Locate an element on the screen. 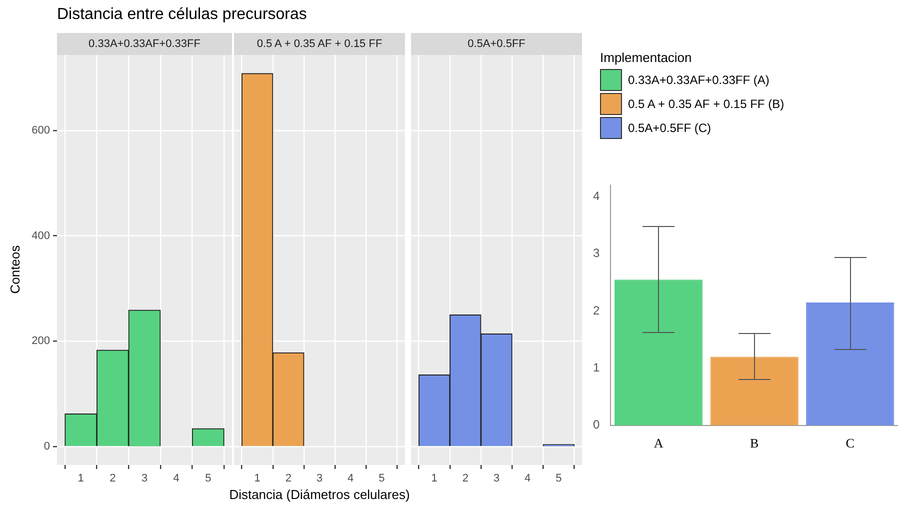 This screenshot has height=506, width=898. y-tick-label: 600 is located at coordinates (41, 130).